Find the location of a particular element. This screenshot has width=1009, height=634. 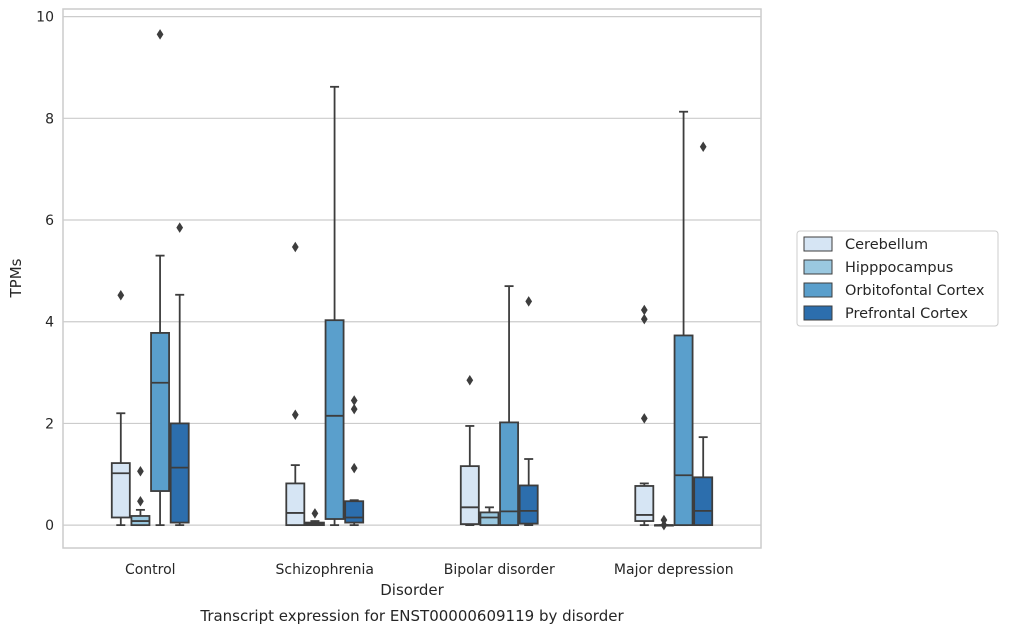

y-tick-label: 6 is located at coordinates (49, 221).